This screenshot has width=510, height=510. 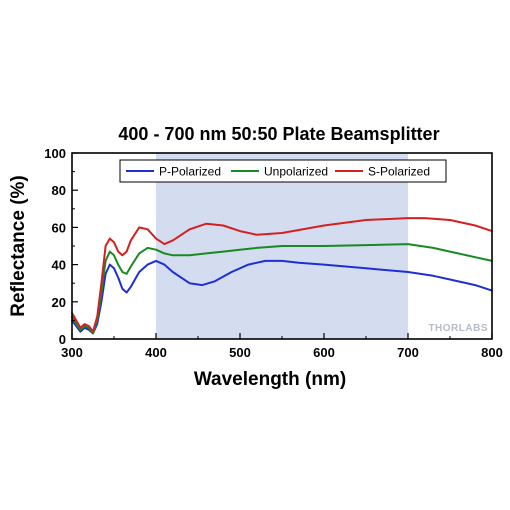 I want to click on y-tick-label: 80, so click(x=59, y=190).